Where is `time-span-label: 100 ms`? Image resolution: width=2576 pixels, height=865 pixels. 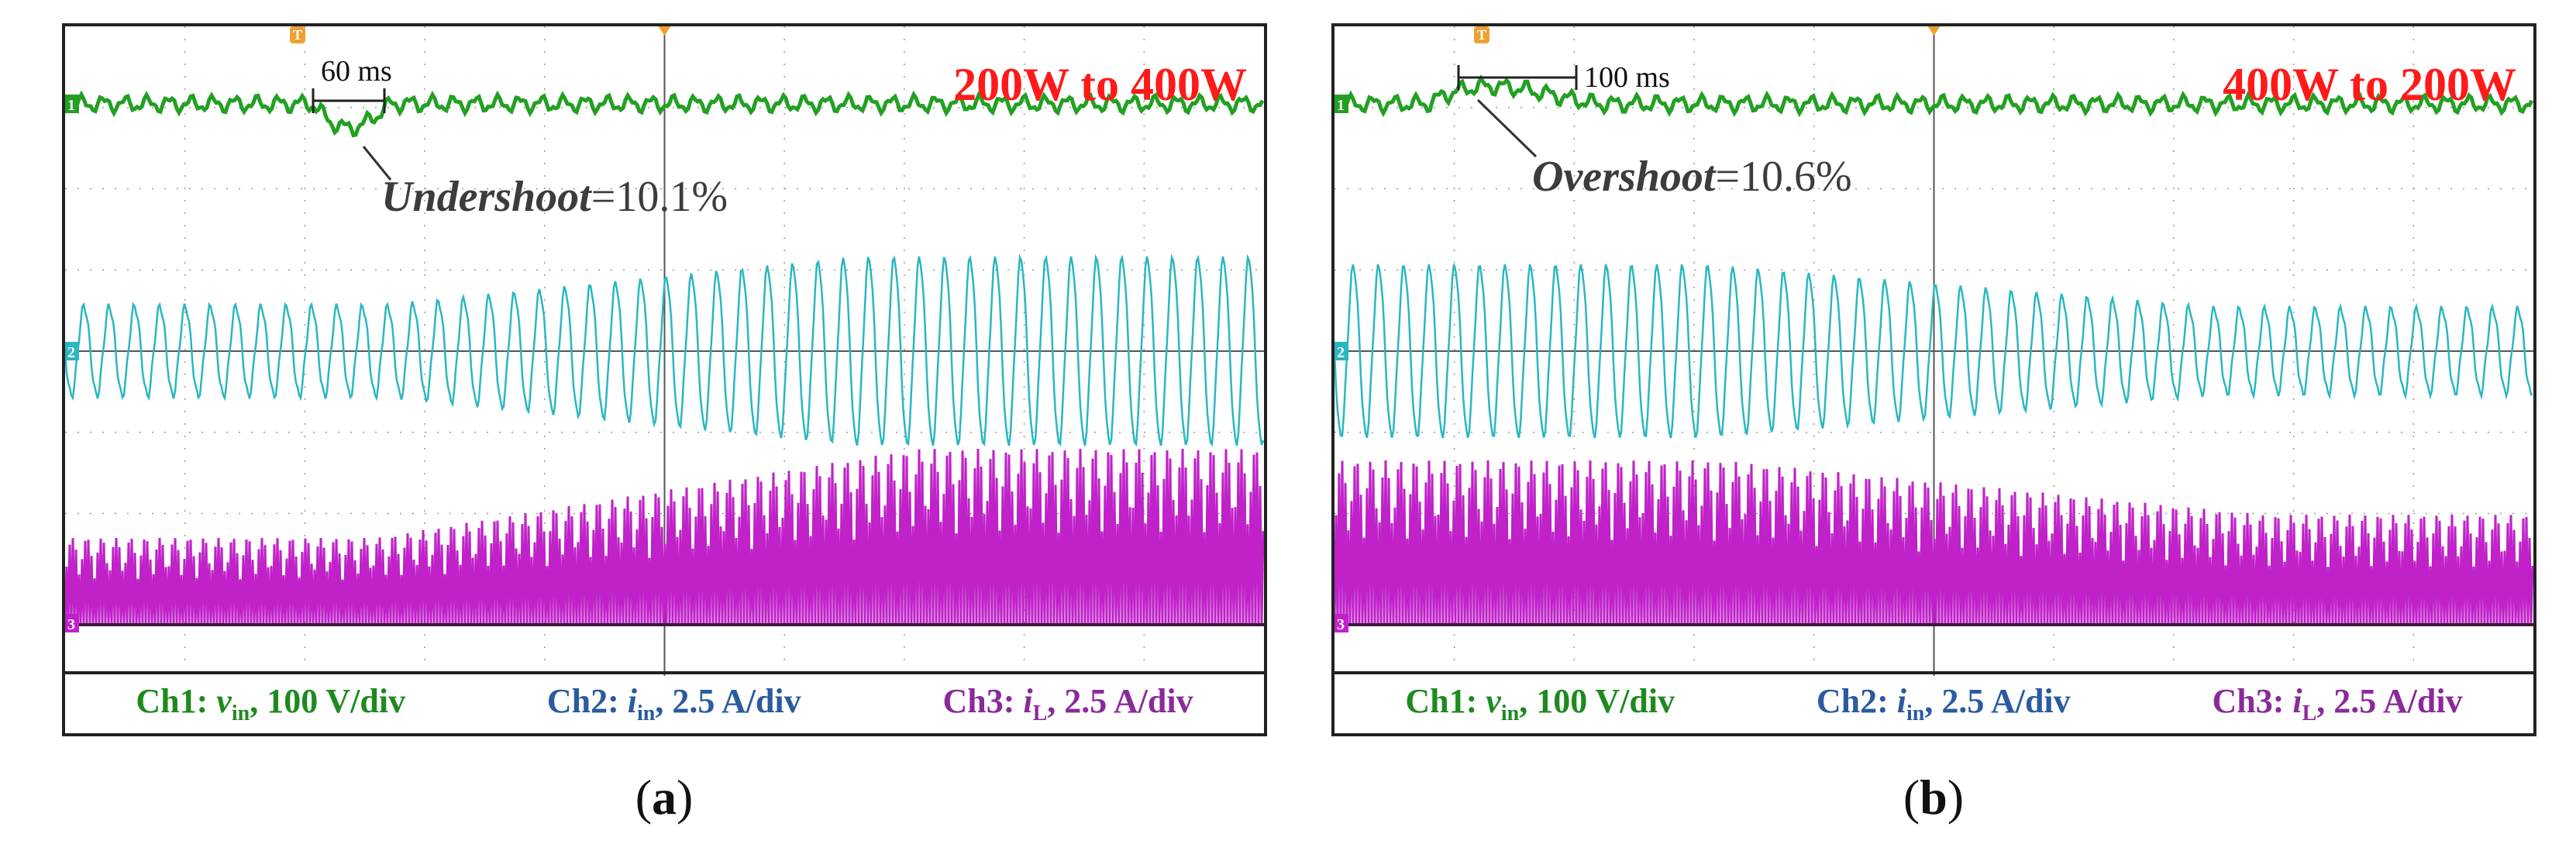 time-span-label: 100 ms is located at coordinates (1627, 77).